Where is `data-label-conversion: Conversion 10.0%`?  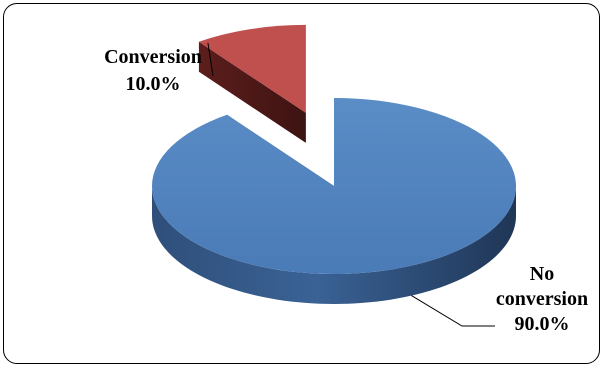
data-label-conversion: Conversion 10.0% is located at coordinates (153, 70).